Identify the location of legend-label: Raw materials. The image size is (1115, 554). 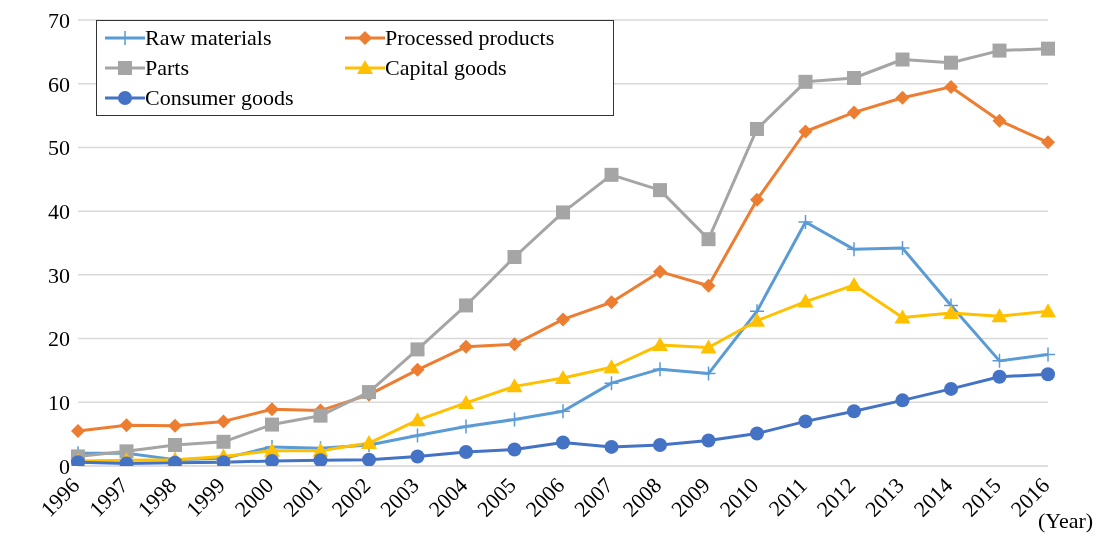
(208, 38).